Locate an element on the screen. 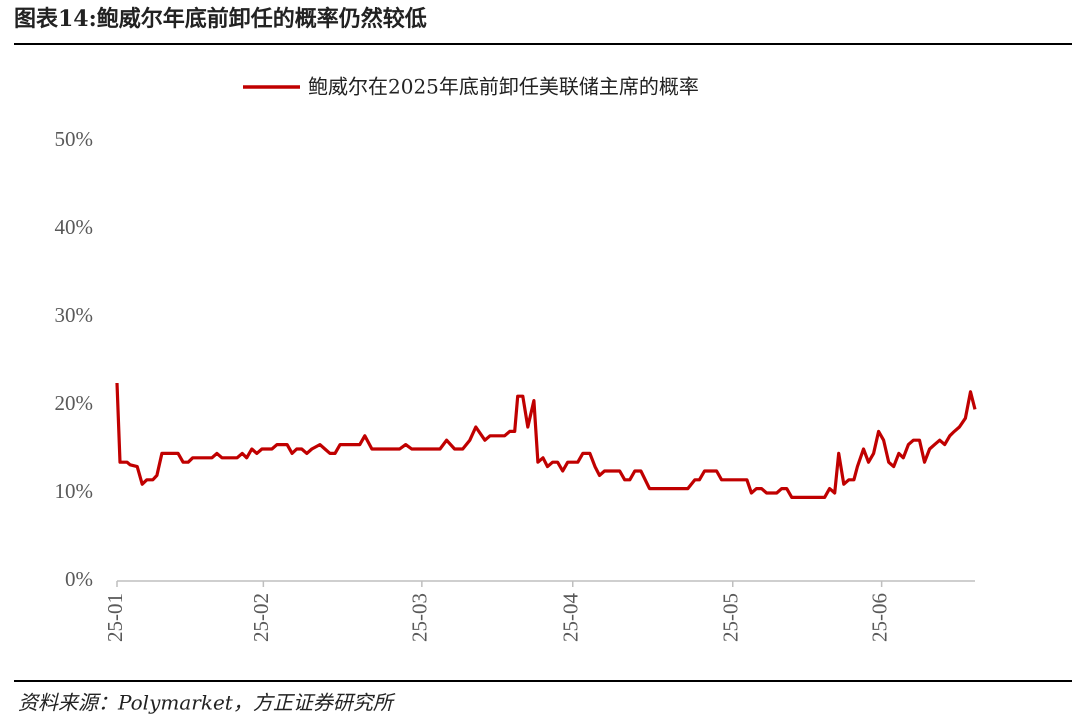  y-tick-label: 0% is located at coordinates (79, 579).